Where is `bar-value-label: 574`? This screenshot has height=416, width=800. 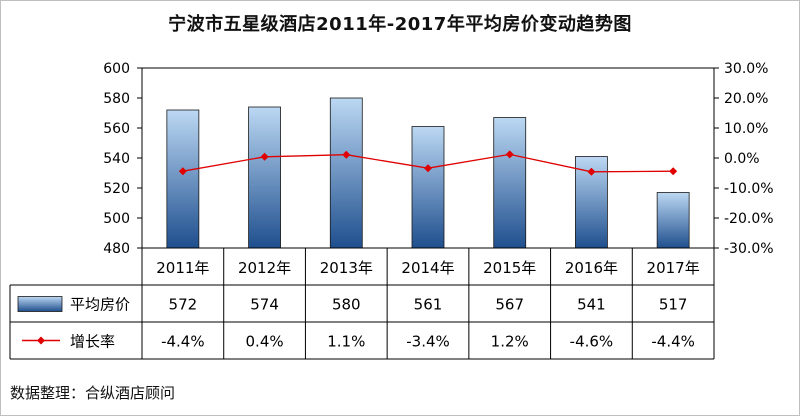 bar-value-label: 574 is located at coordinates (264, 305).